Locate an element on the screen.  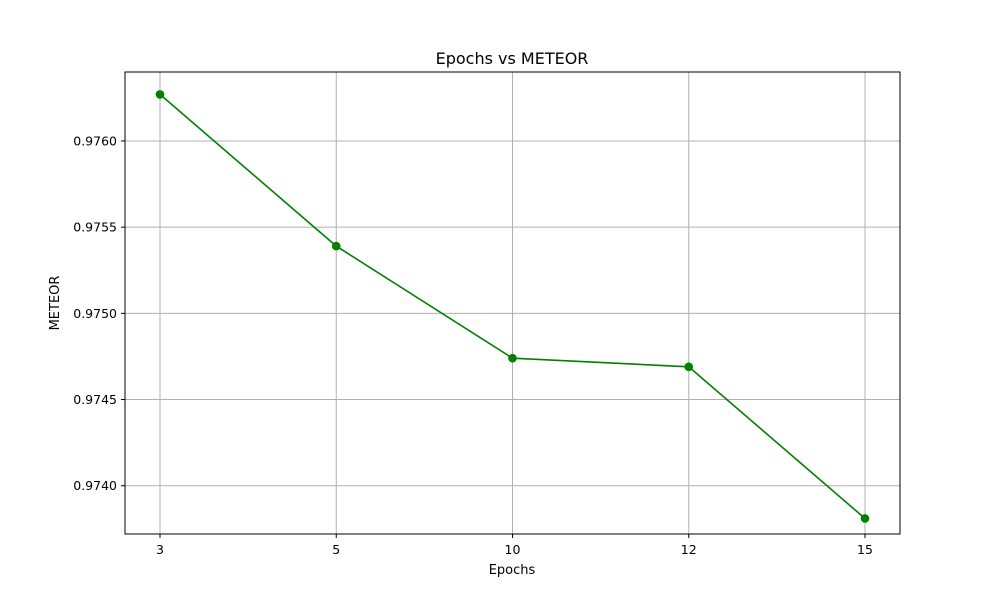
x-tick-label: 5 is located at coordinates (336, 549).